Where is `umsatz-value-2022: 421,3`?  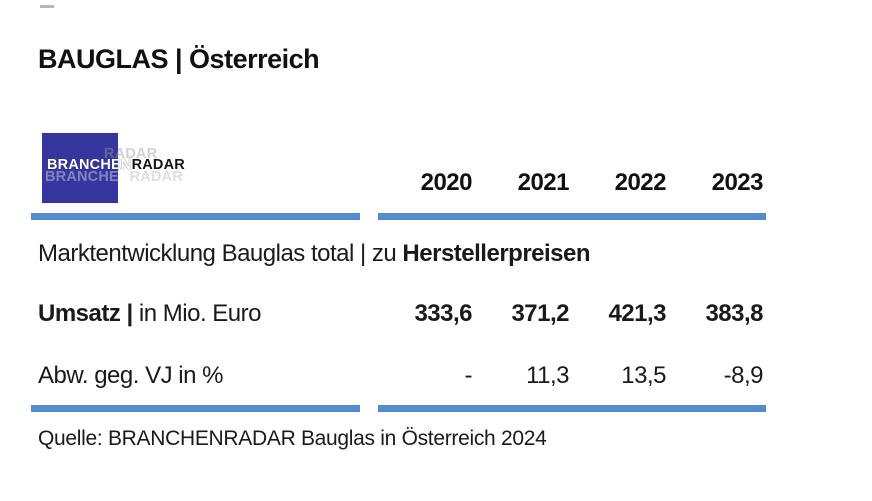
umsatz-value-2022: 421,3 is located at coordinates (637, 313).